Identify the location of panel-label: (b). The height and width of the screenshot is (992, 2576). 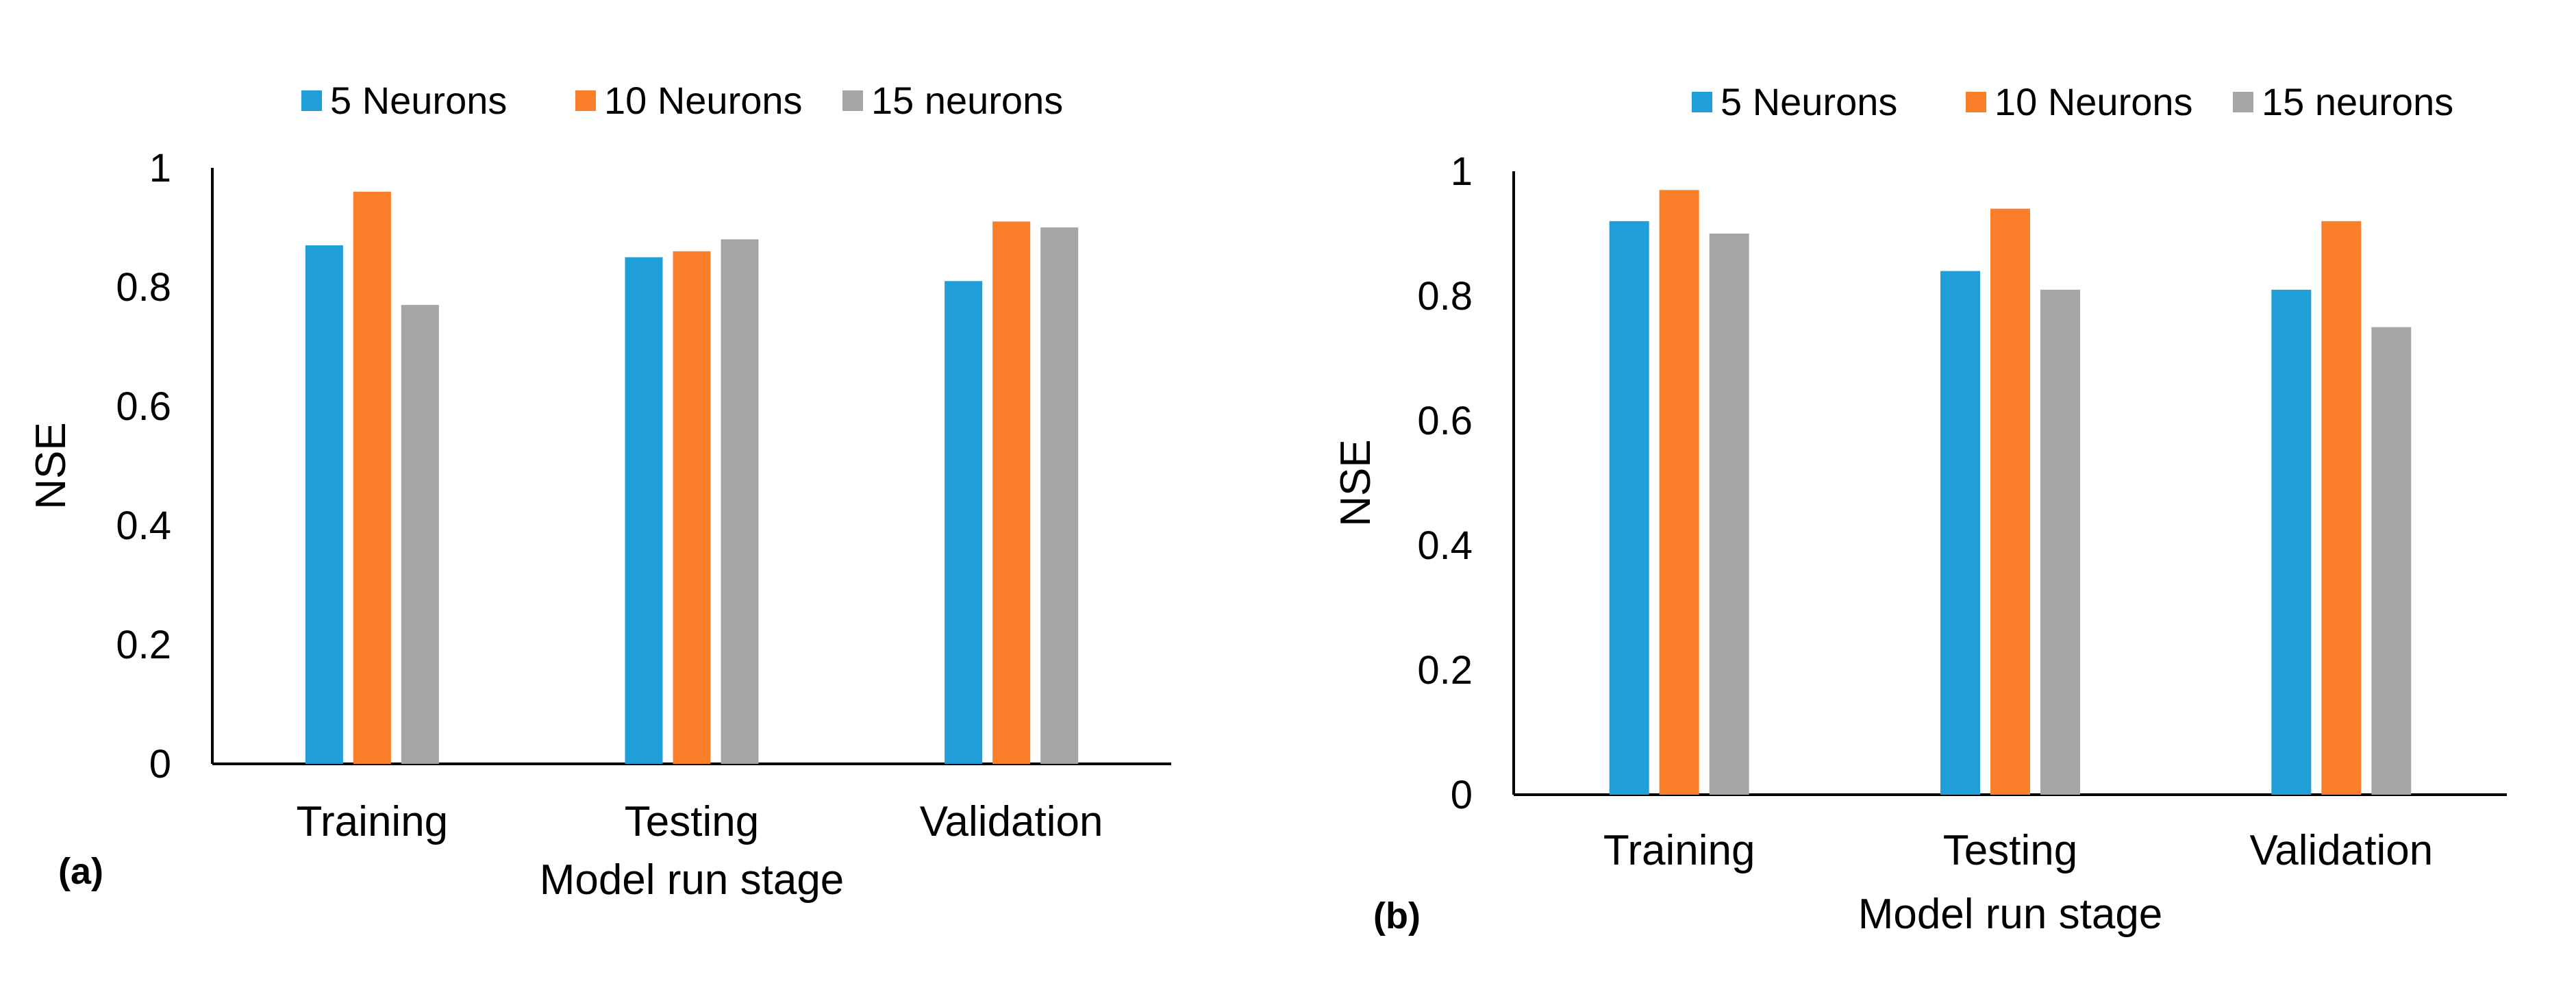
(1397, 916).